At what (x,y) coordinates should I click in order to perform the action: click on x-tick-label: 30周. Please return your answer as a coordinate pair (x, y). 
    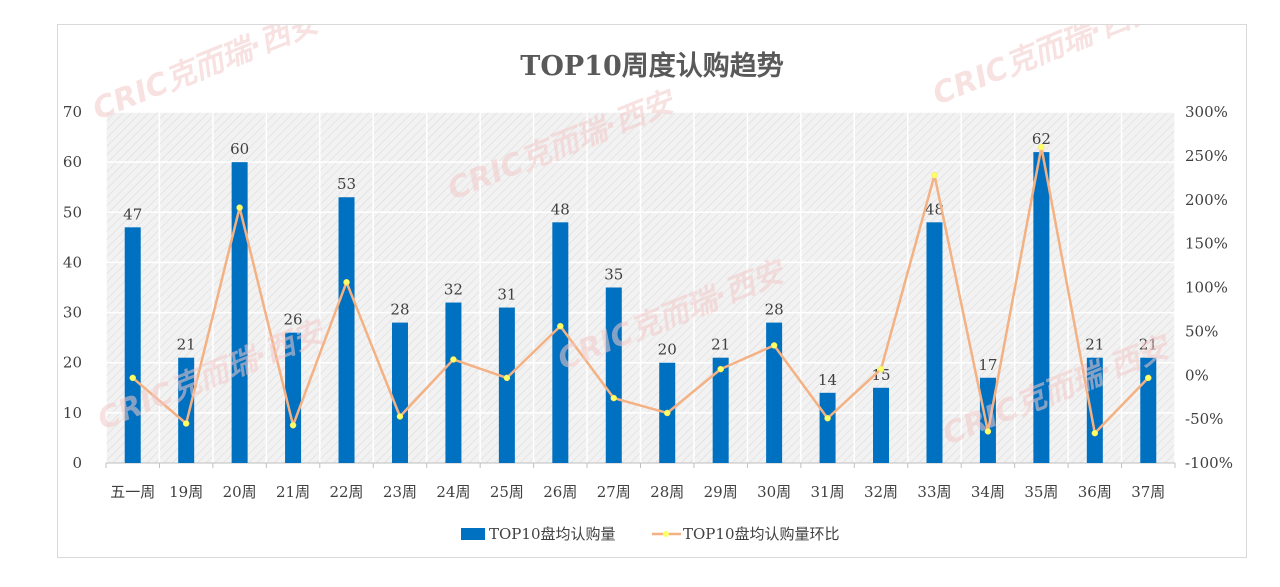
    Looking at the image, I should click on (774, 492).